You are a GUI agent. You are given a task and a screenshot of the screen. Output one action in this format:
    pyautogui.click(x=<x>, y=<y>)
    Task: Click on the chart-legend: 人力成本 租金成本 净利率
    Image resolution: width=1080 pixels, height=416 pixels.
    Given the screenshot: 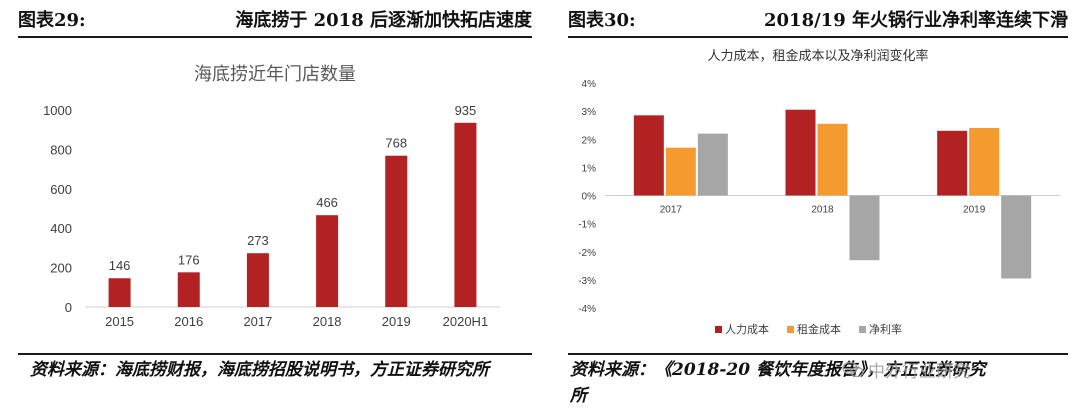 What is the action you would take?
    pyautogui.click(x=808, y=329)
    